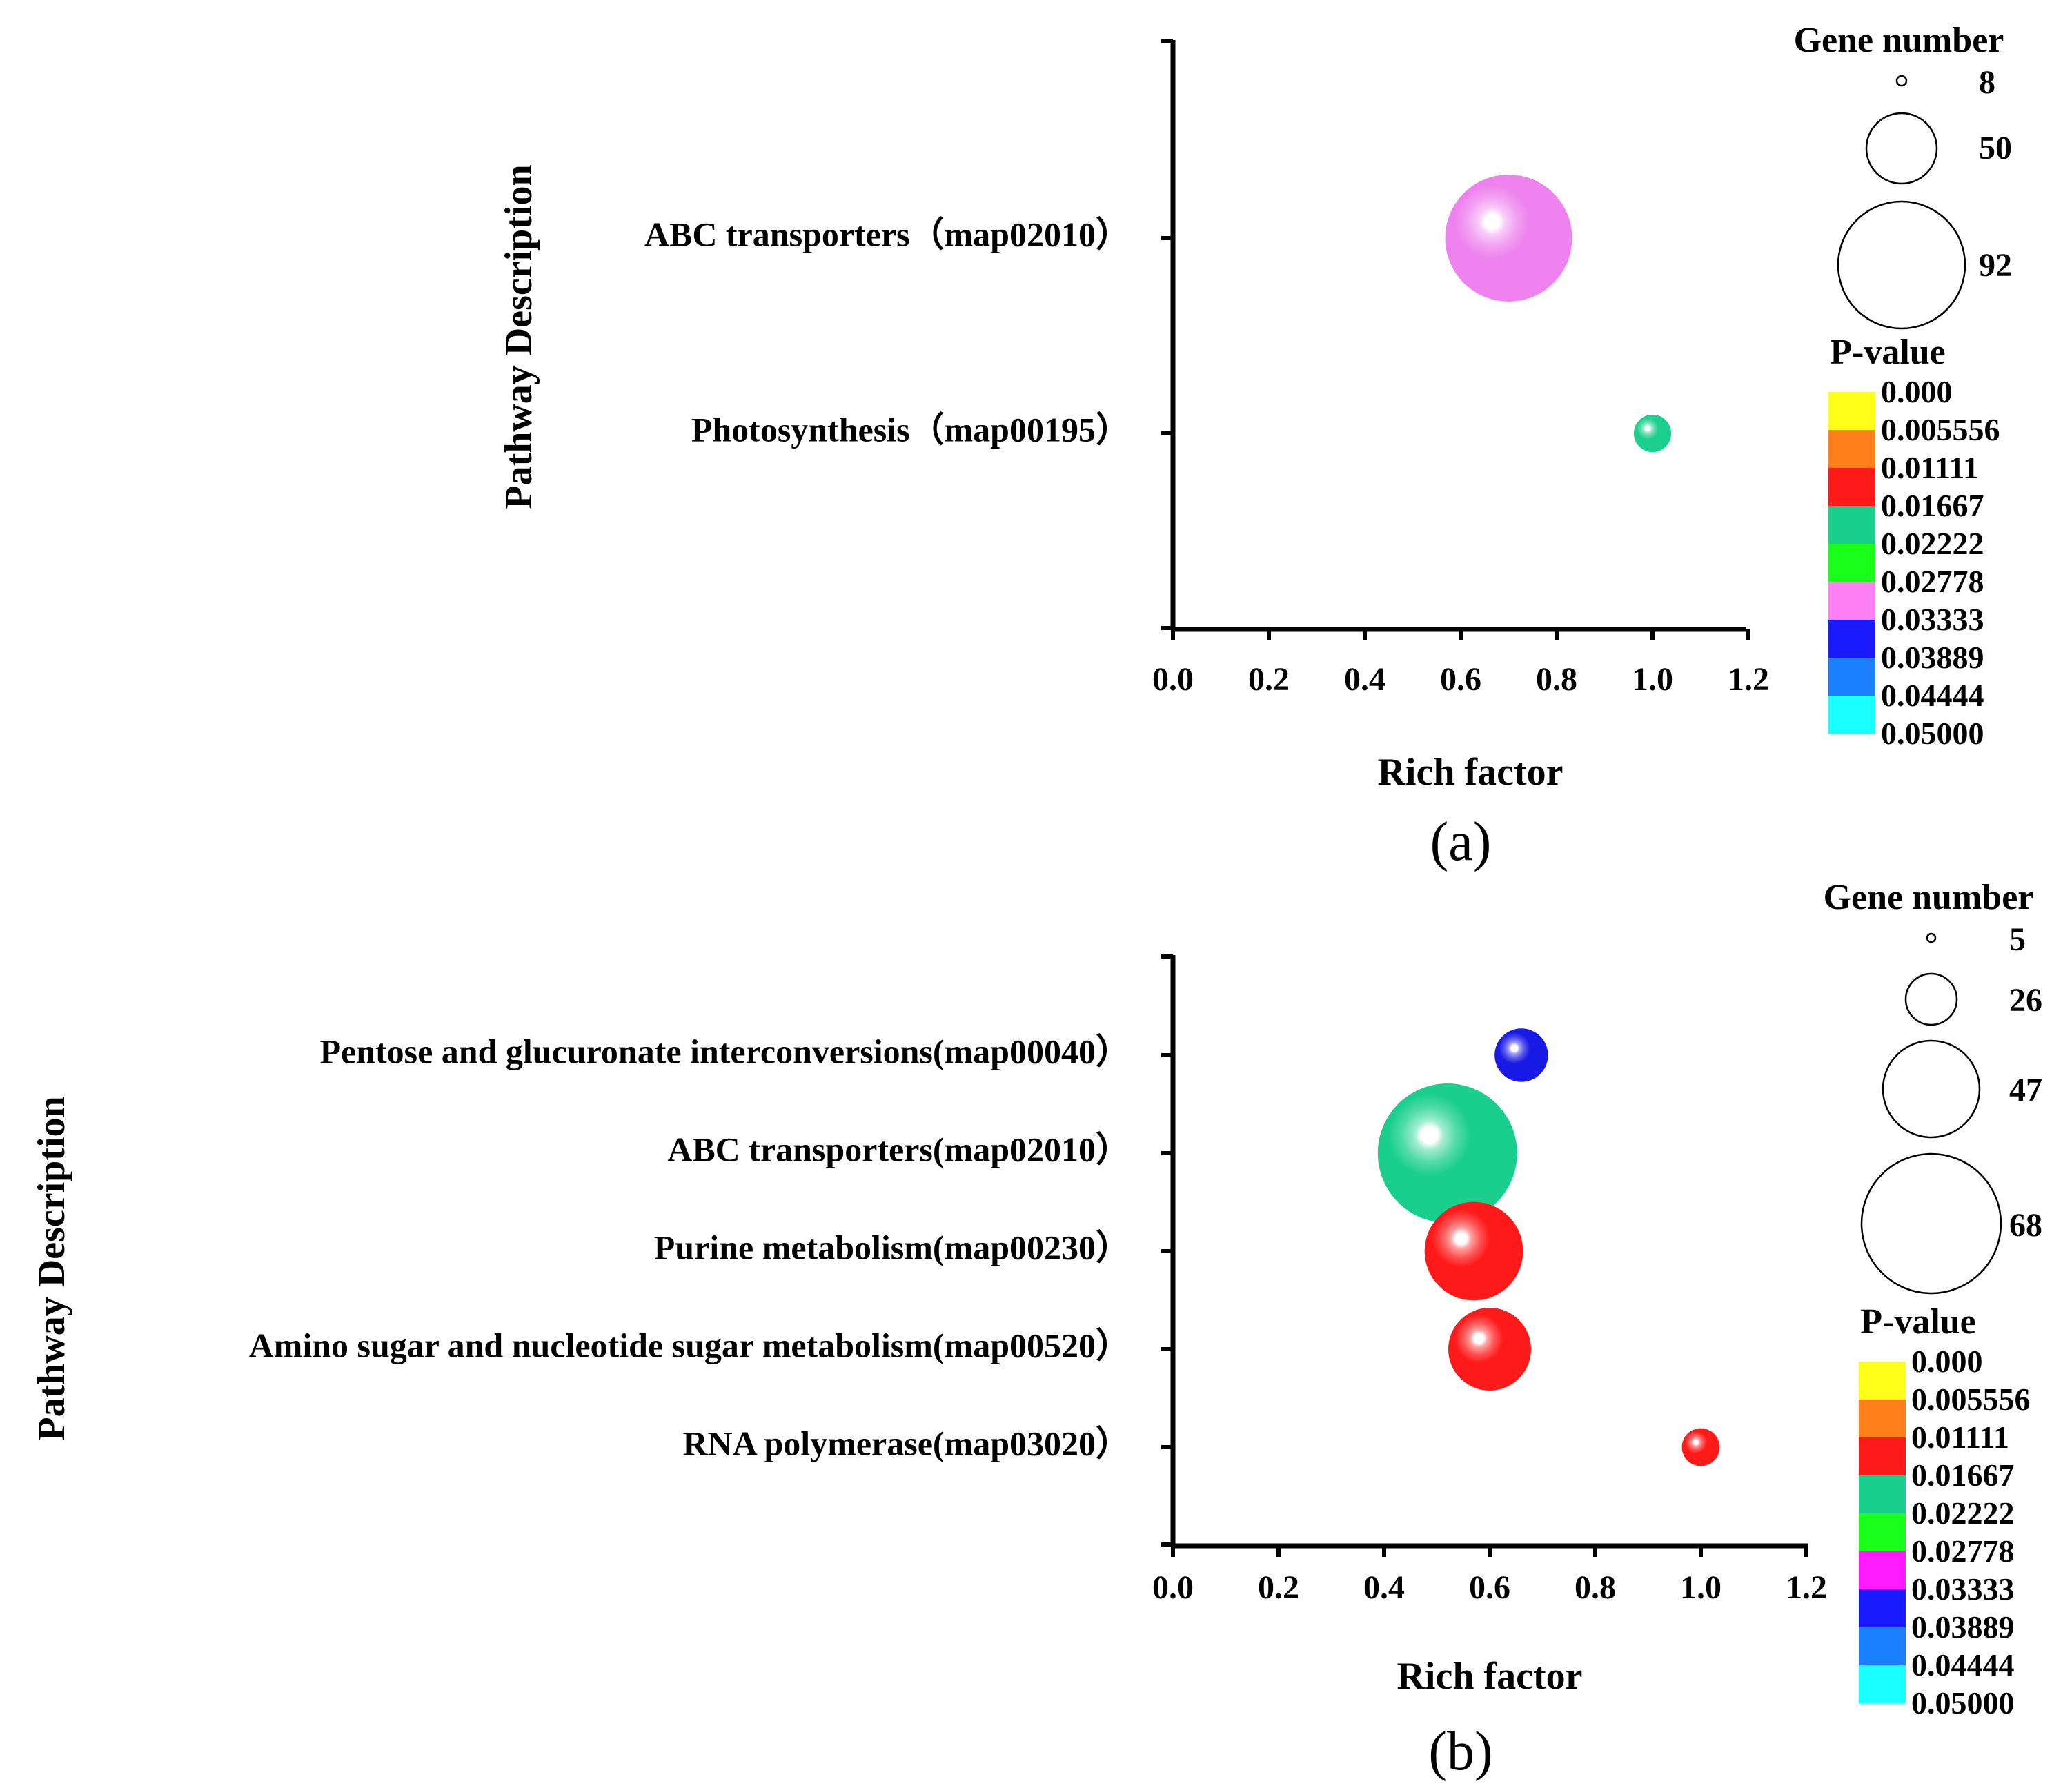 The width and height of the screenshot is (2072, 1786). Describe the element at coordinates (1470, 772) in the screenshot. I see `panel-a-x-axis-title: Rich factor` at that location.